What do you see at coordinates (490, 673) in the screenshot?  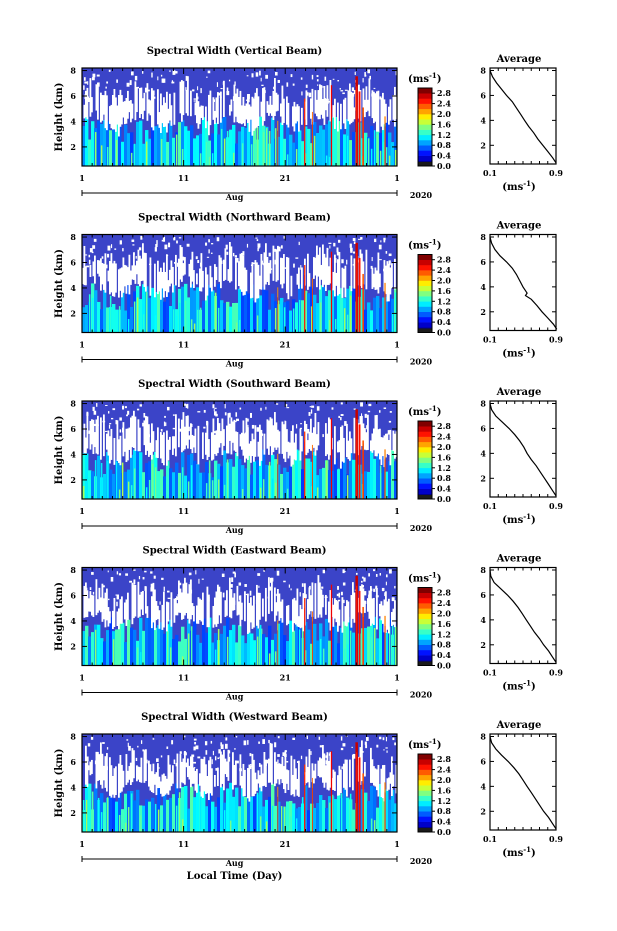 I see `profile-x-tick-label: 0.1` at bounding box center [490, 673].